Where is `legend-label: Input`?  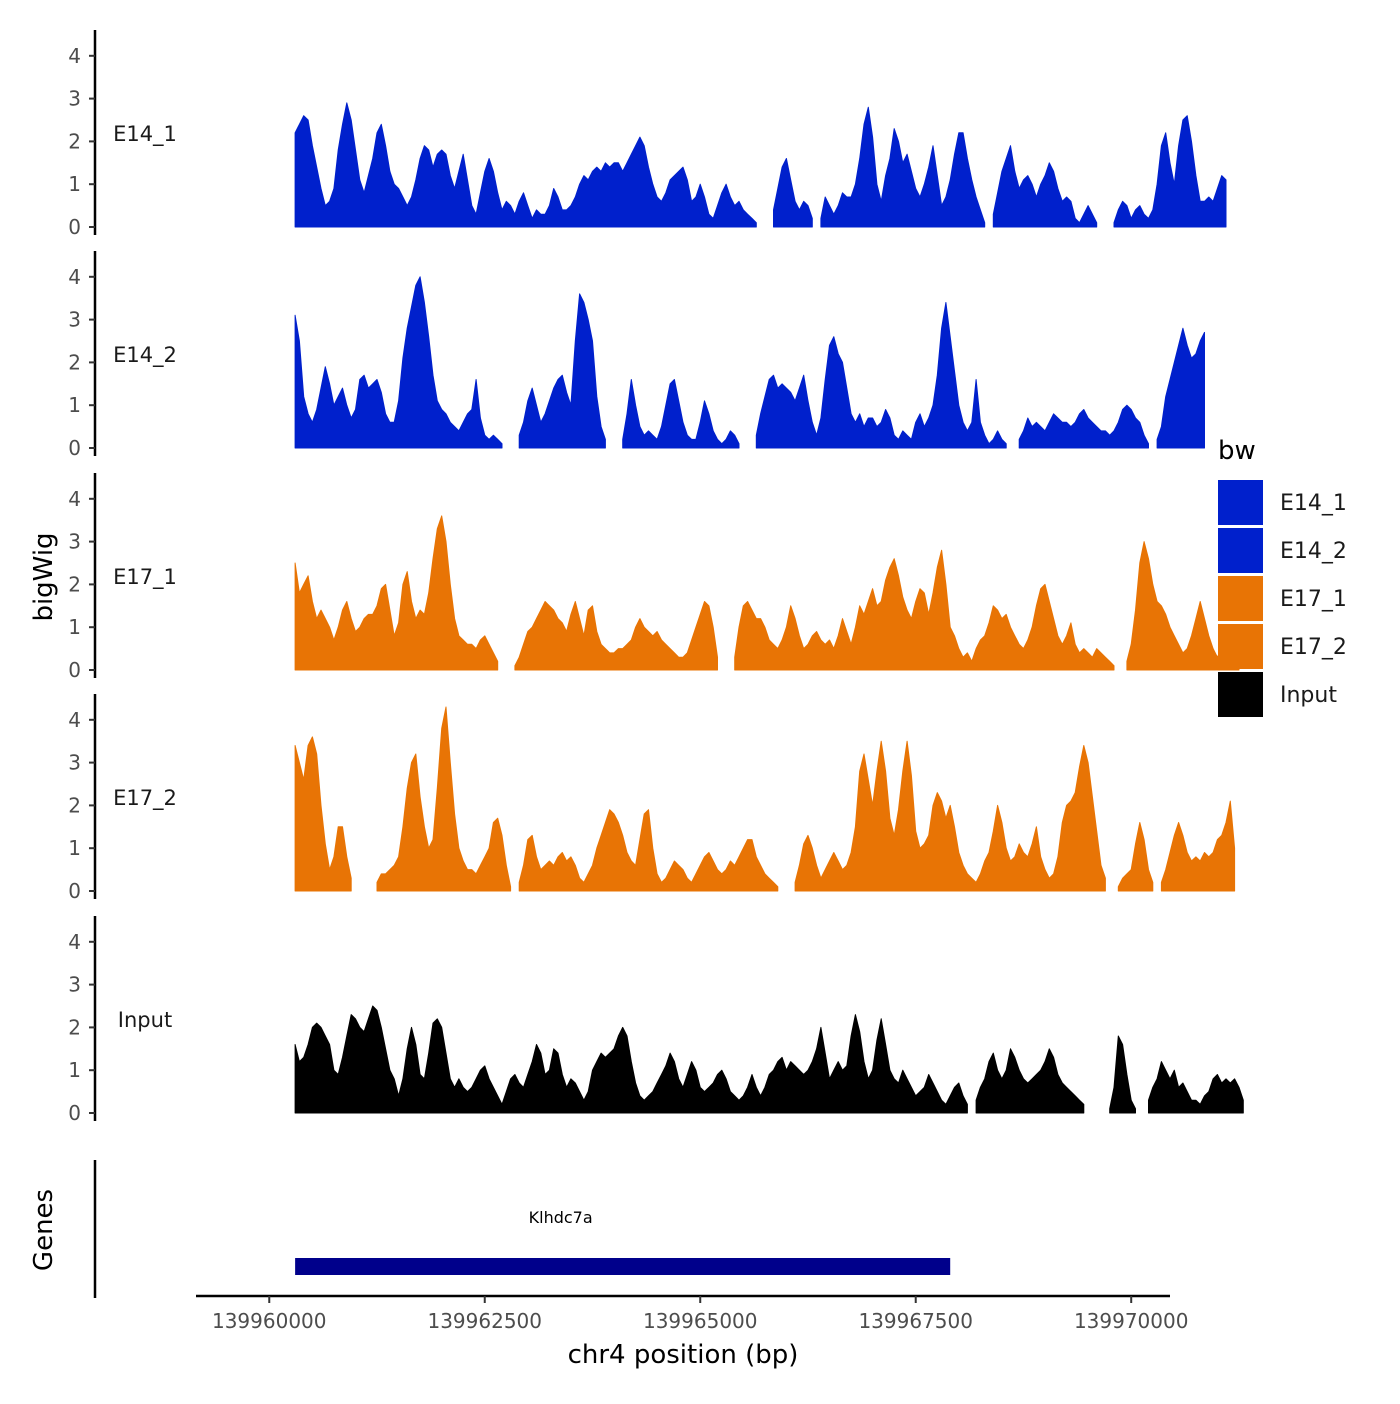
legend-label: Input is located at coordinates (1308, 695).